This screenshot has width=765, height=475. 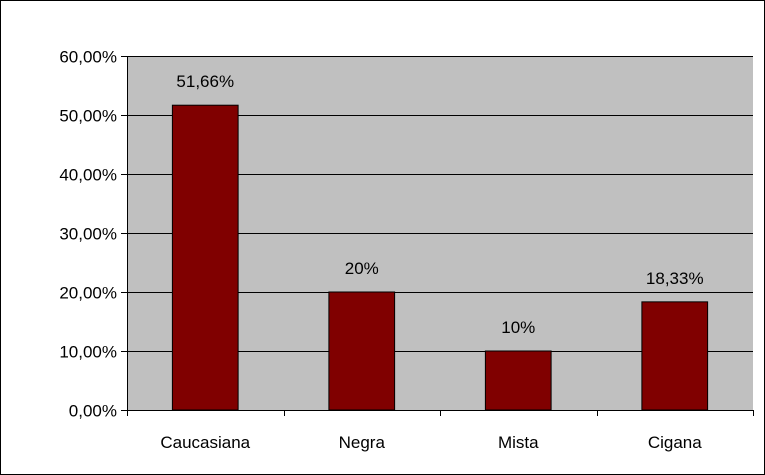 What do you see at coordinates (362, 442) in the screenshot?
I see `x-tick-label: Negra` at bounding box center [362, 442].